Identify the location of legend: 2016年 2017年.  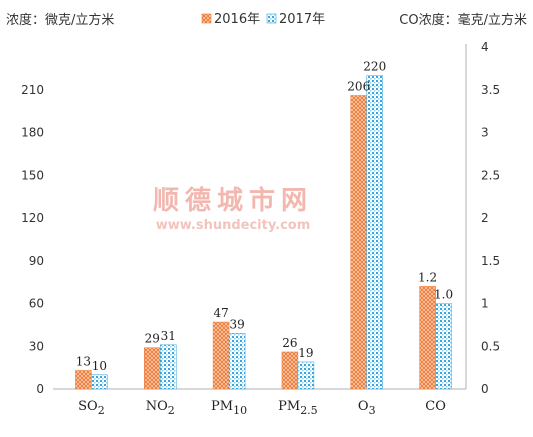
(263, 19).